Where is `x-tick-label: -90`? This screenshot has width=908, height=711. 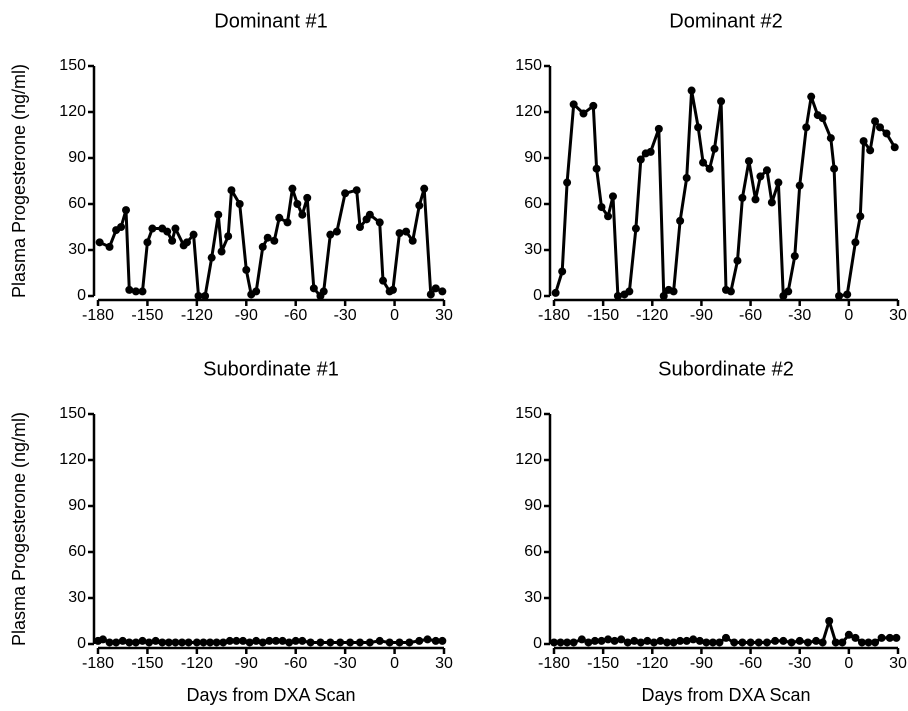 x-tick-label: -90 is located at coordinates (701, 663).